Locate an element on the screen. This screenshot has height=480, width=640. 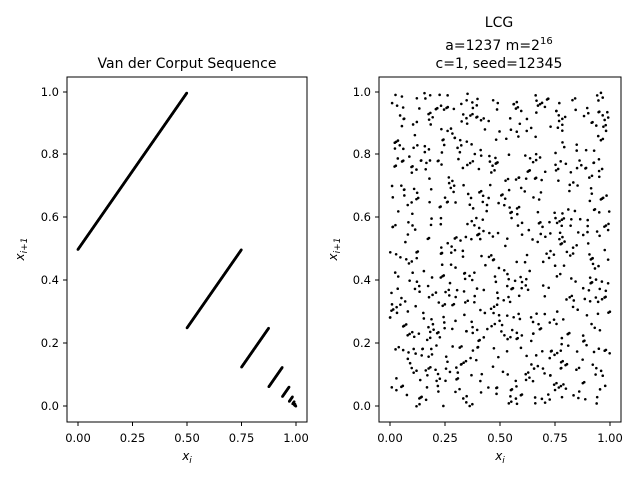
lcg-y-tick-label: 0.2 is located at coordinates (362, 343).